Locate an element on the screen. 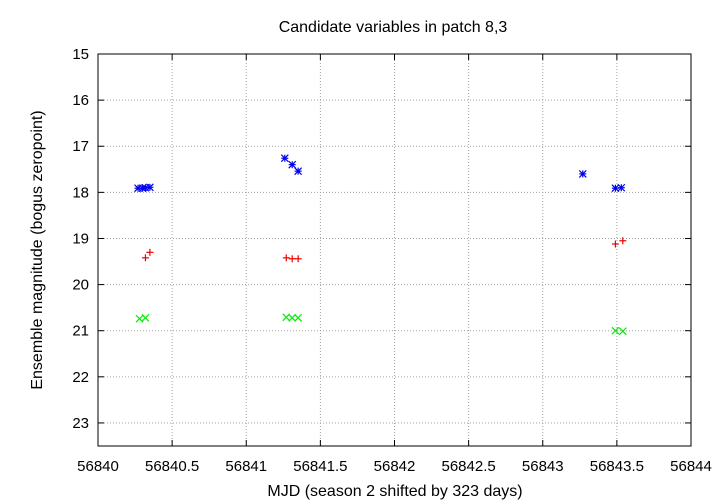  y-tick-label: 19 is located at coordinates (80, 238).